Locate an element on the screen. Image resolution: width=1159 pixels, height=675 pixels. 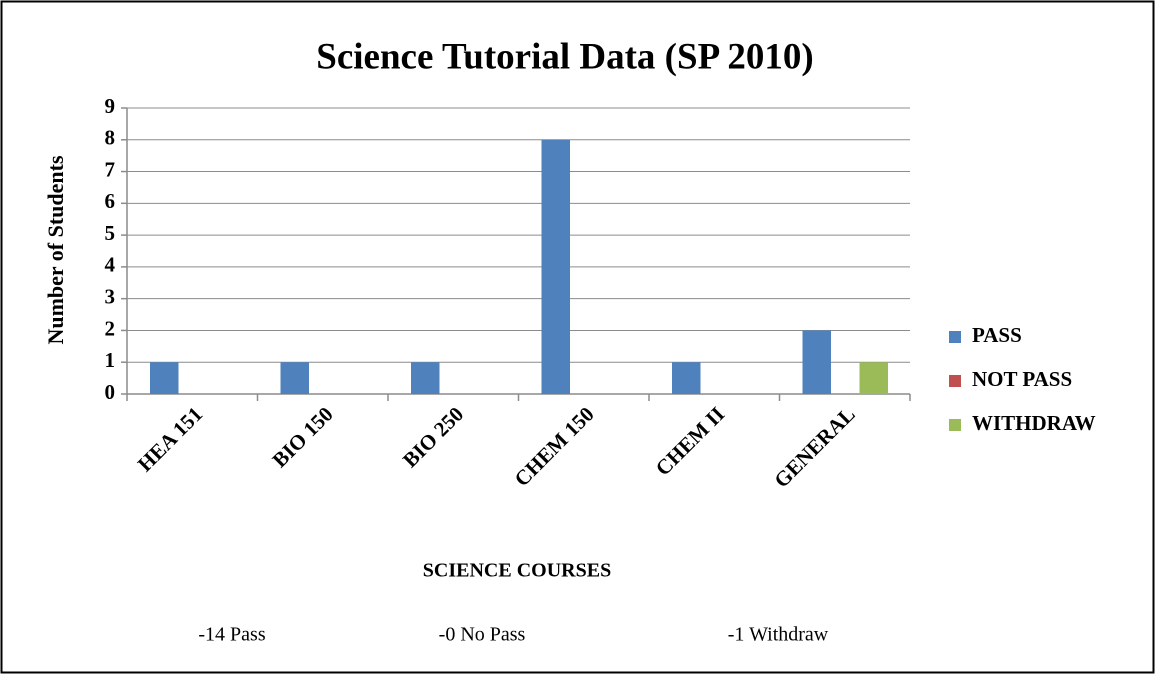
y-tick-label: 1 is located at coordinates (110, 360).